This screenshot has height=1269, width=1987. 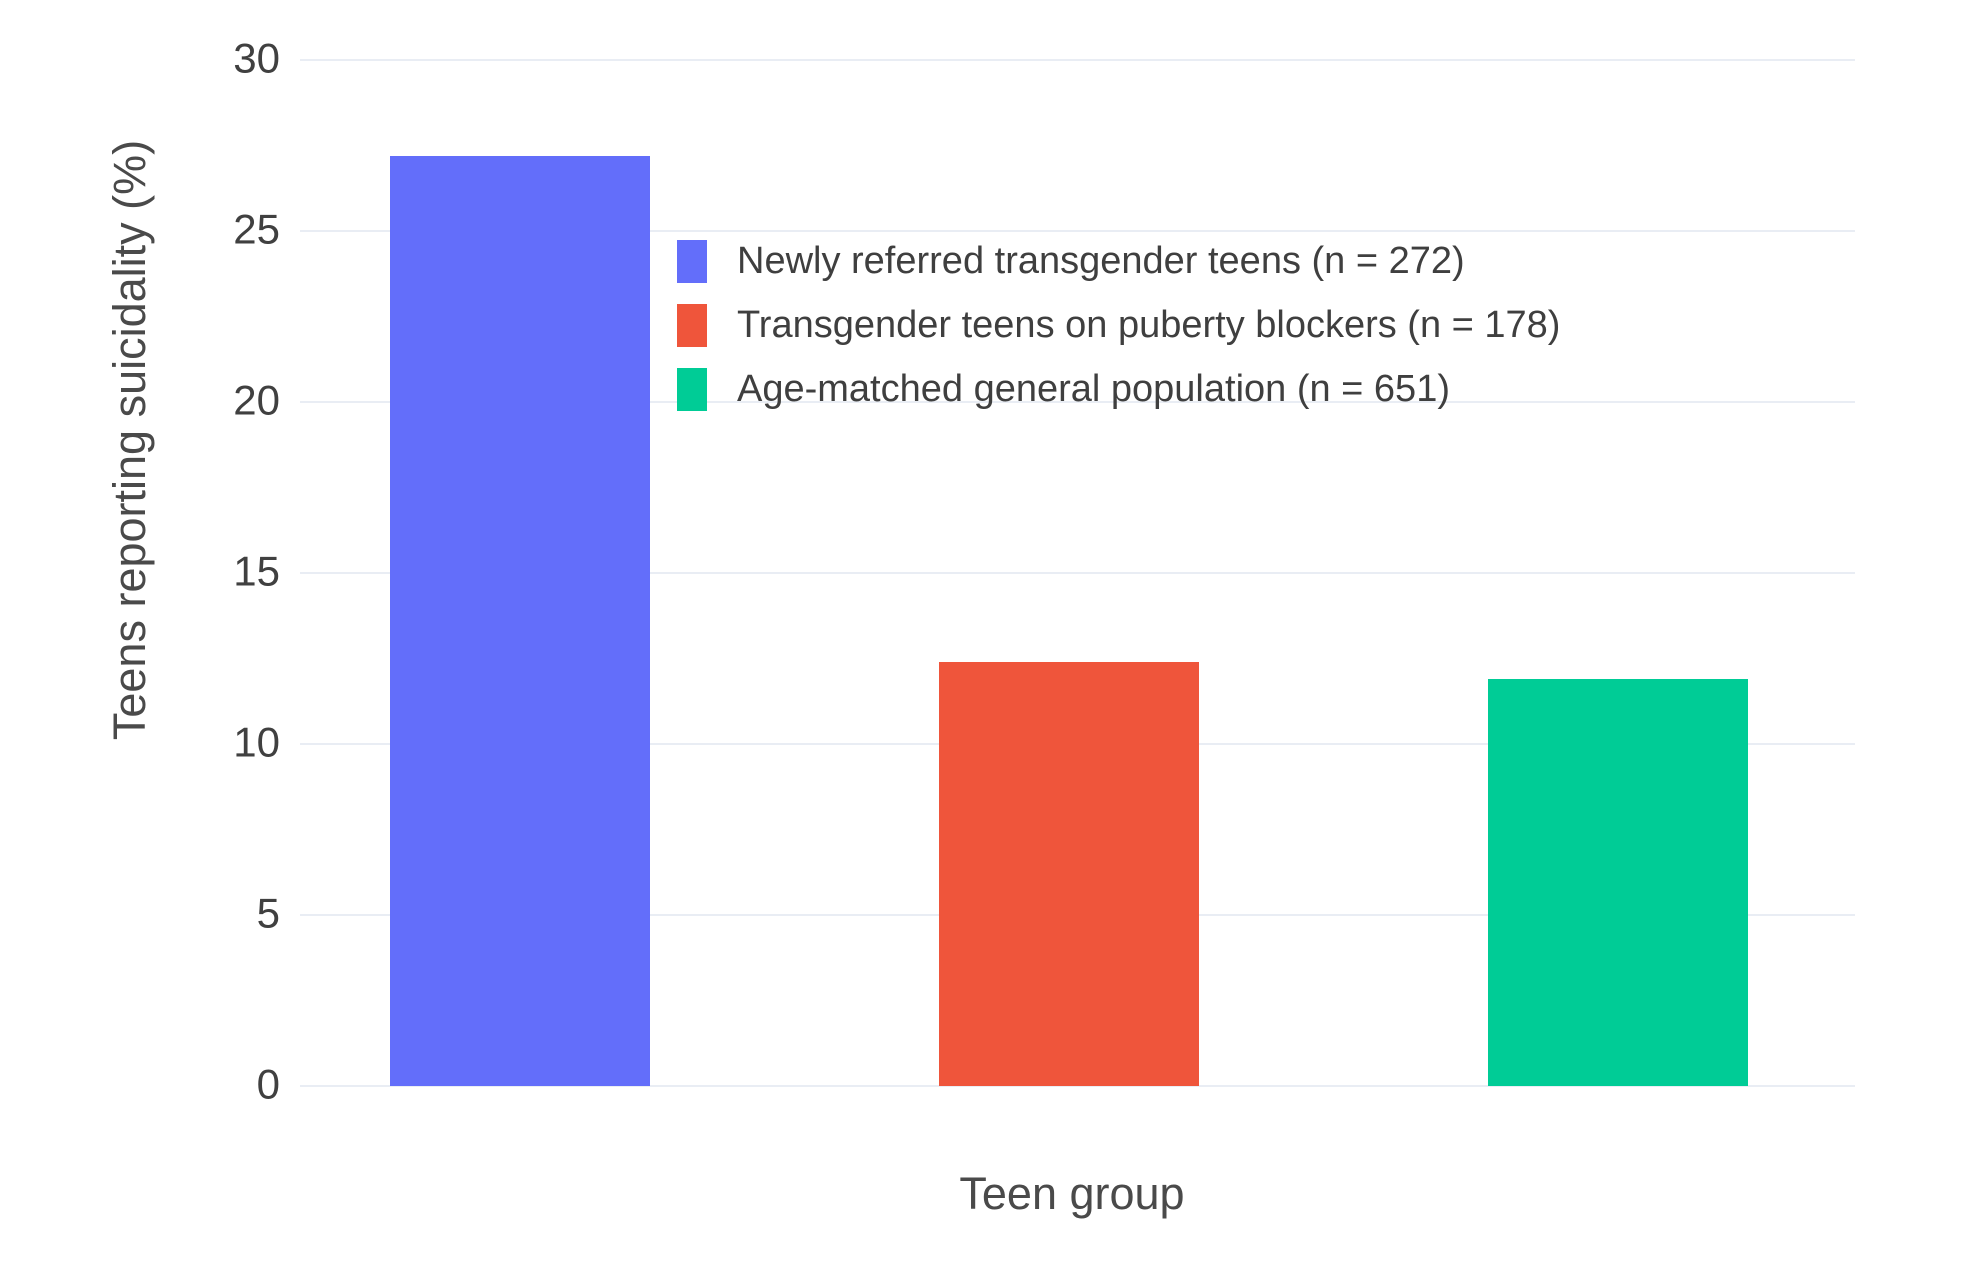 I want to click on y-tick-label-30: 30, so click(x=256, y=58).